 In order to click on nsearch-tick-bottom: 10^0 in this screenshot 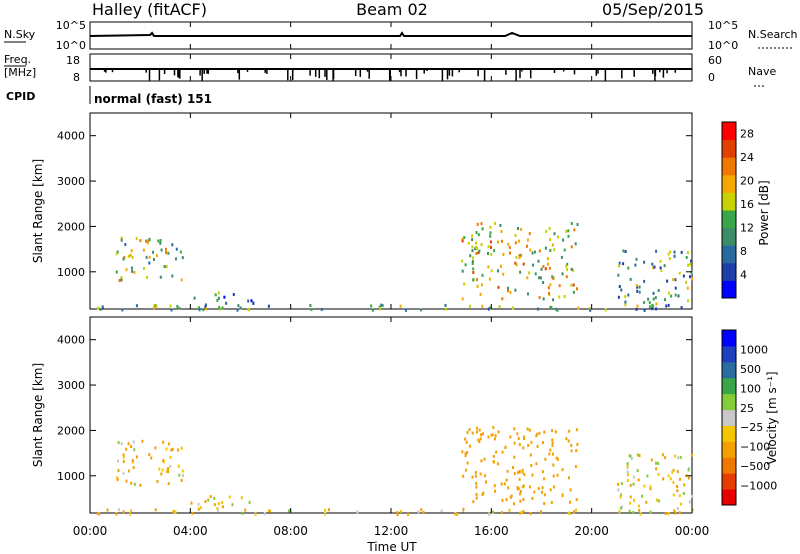, I will do `click(723, 45)`.